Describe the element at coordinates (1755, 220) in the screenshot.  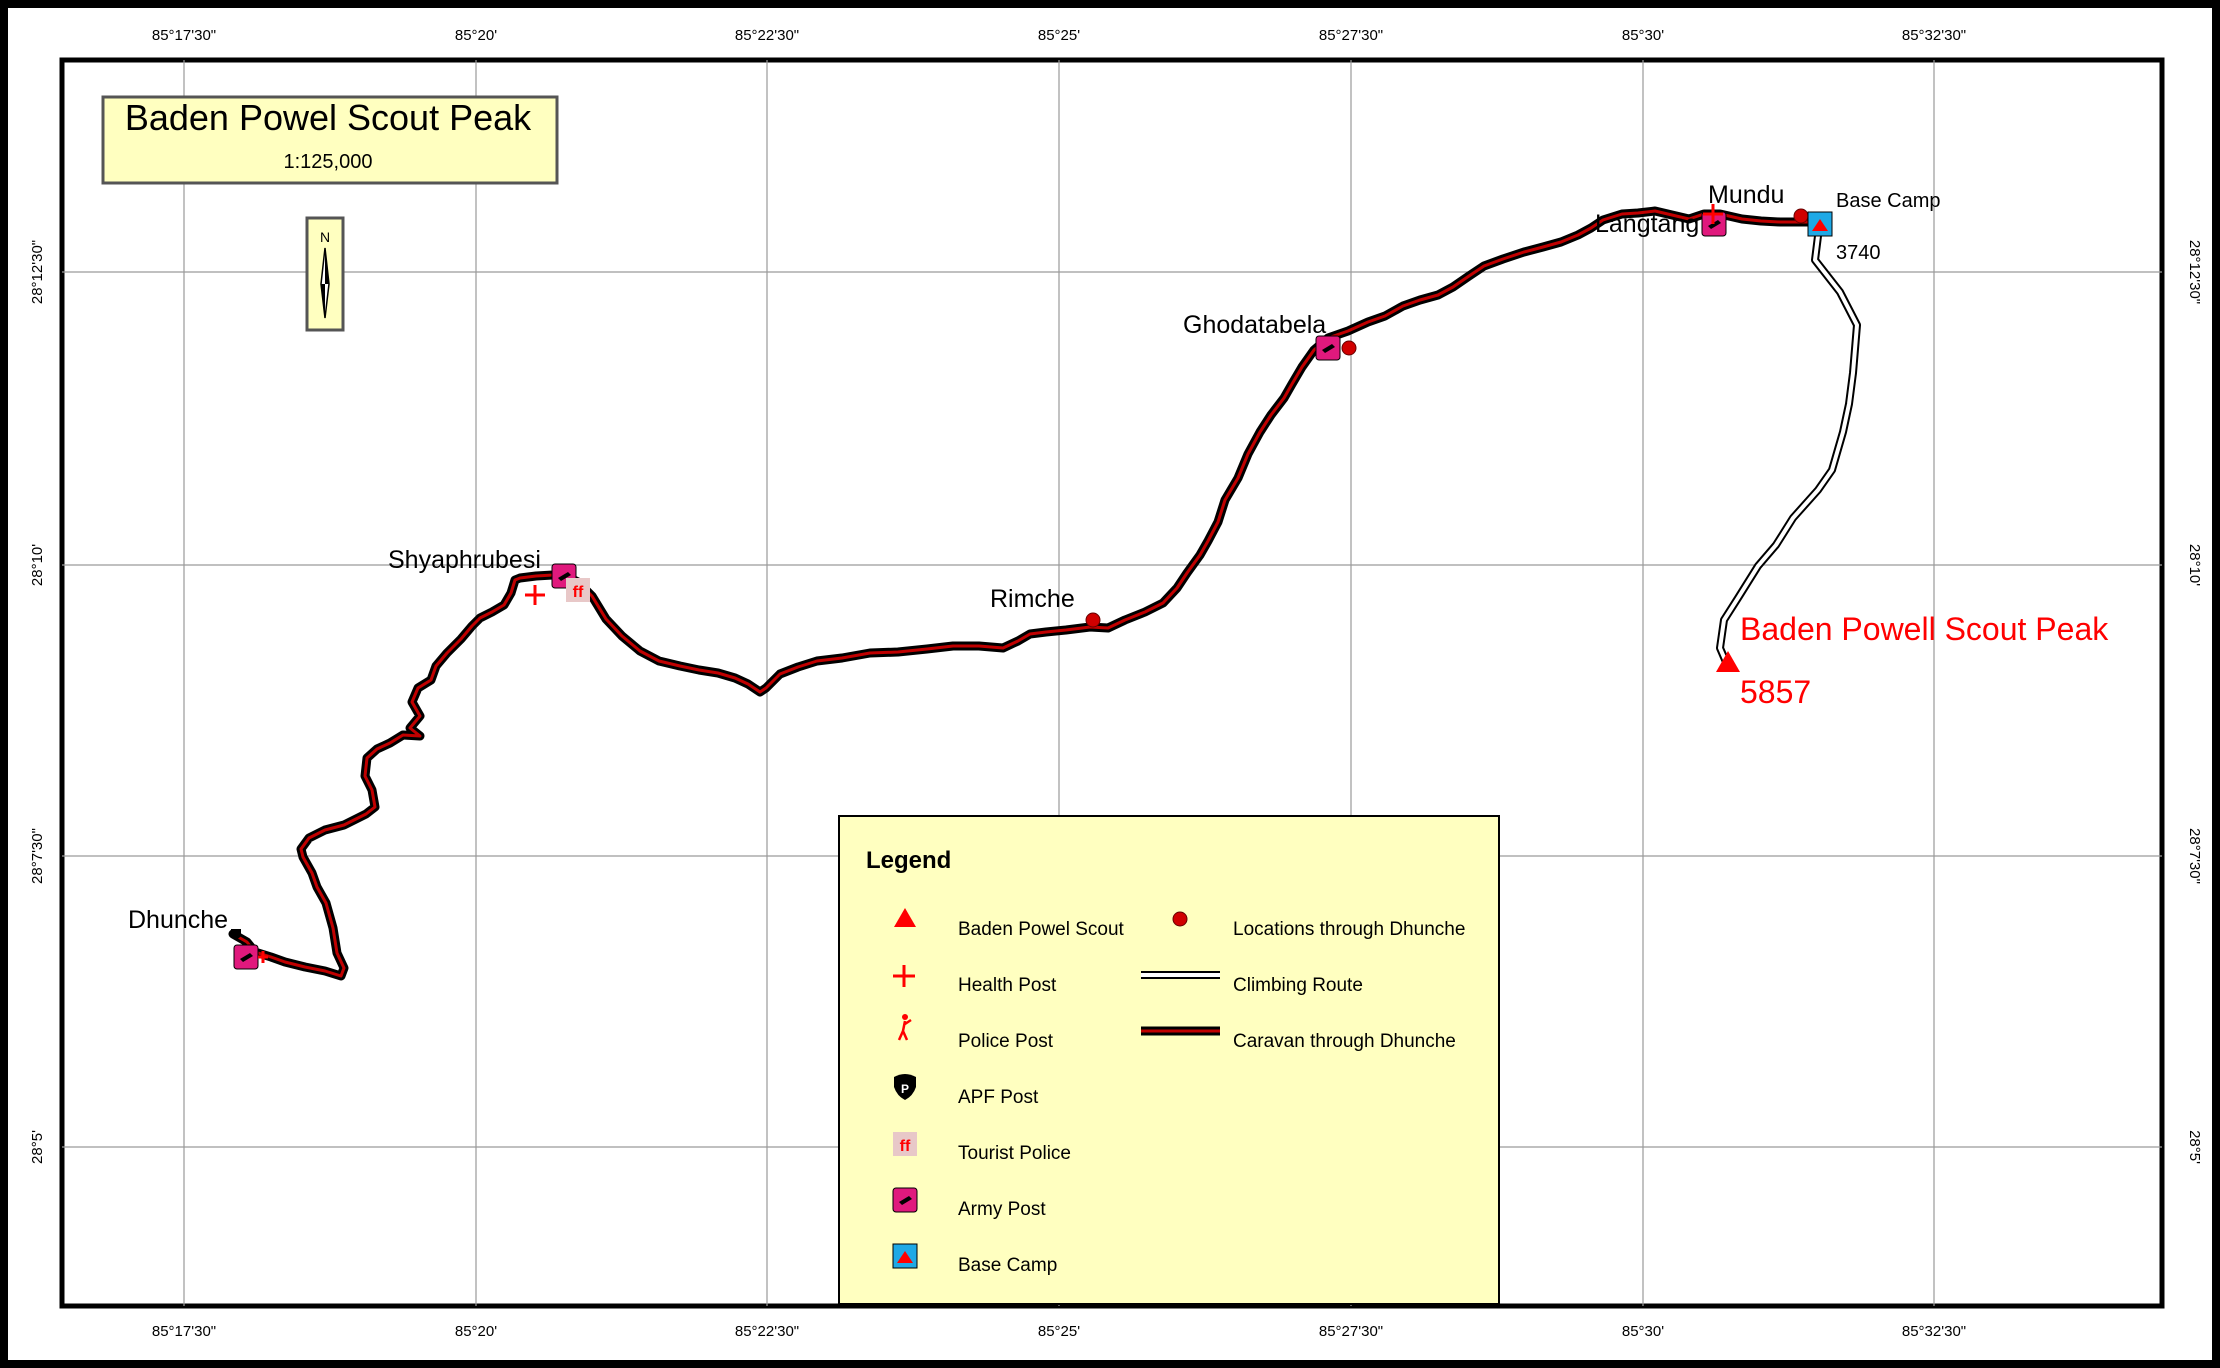
I see `langtang-symbols` at that location.